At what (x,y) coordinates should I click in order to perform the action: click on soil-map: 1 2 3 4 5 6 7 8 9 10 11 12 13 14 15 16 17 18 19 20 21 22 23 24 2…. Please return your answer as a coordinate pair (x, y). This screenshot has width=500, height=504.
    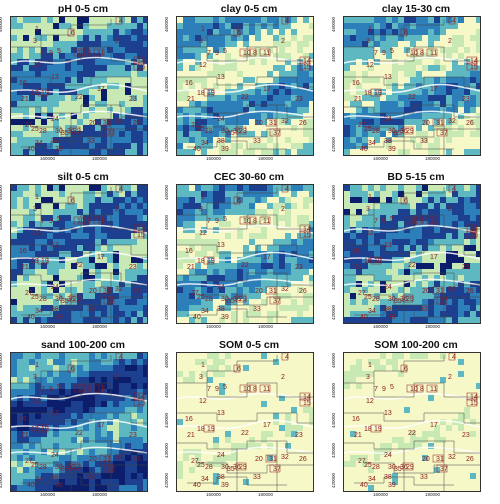
    Looking at the image, I should click on (412, 254).